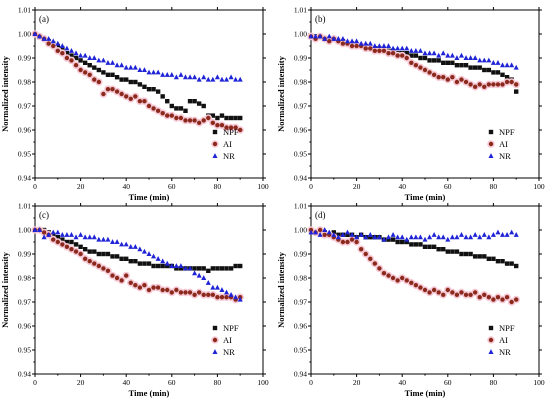  What do you see at coordinates (137, 250) in the screenshot?
I see `series-npf` at bounding box center [137, 250].